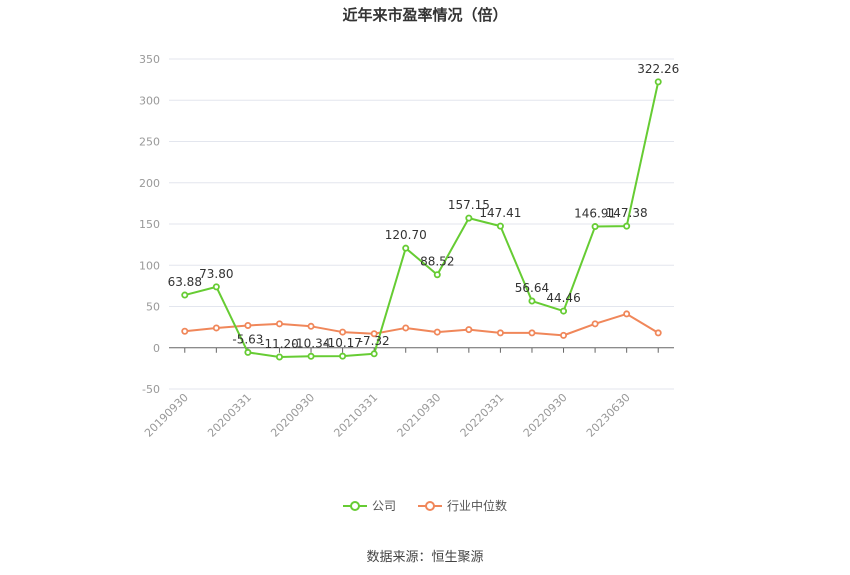  I want to click on data-label: -7.32, so click(374, 341).